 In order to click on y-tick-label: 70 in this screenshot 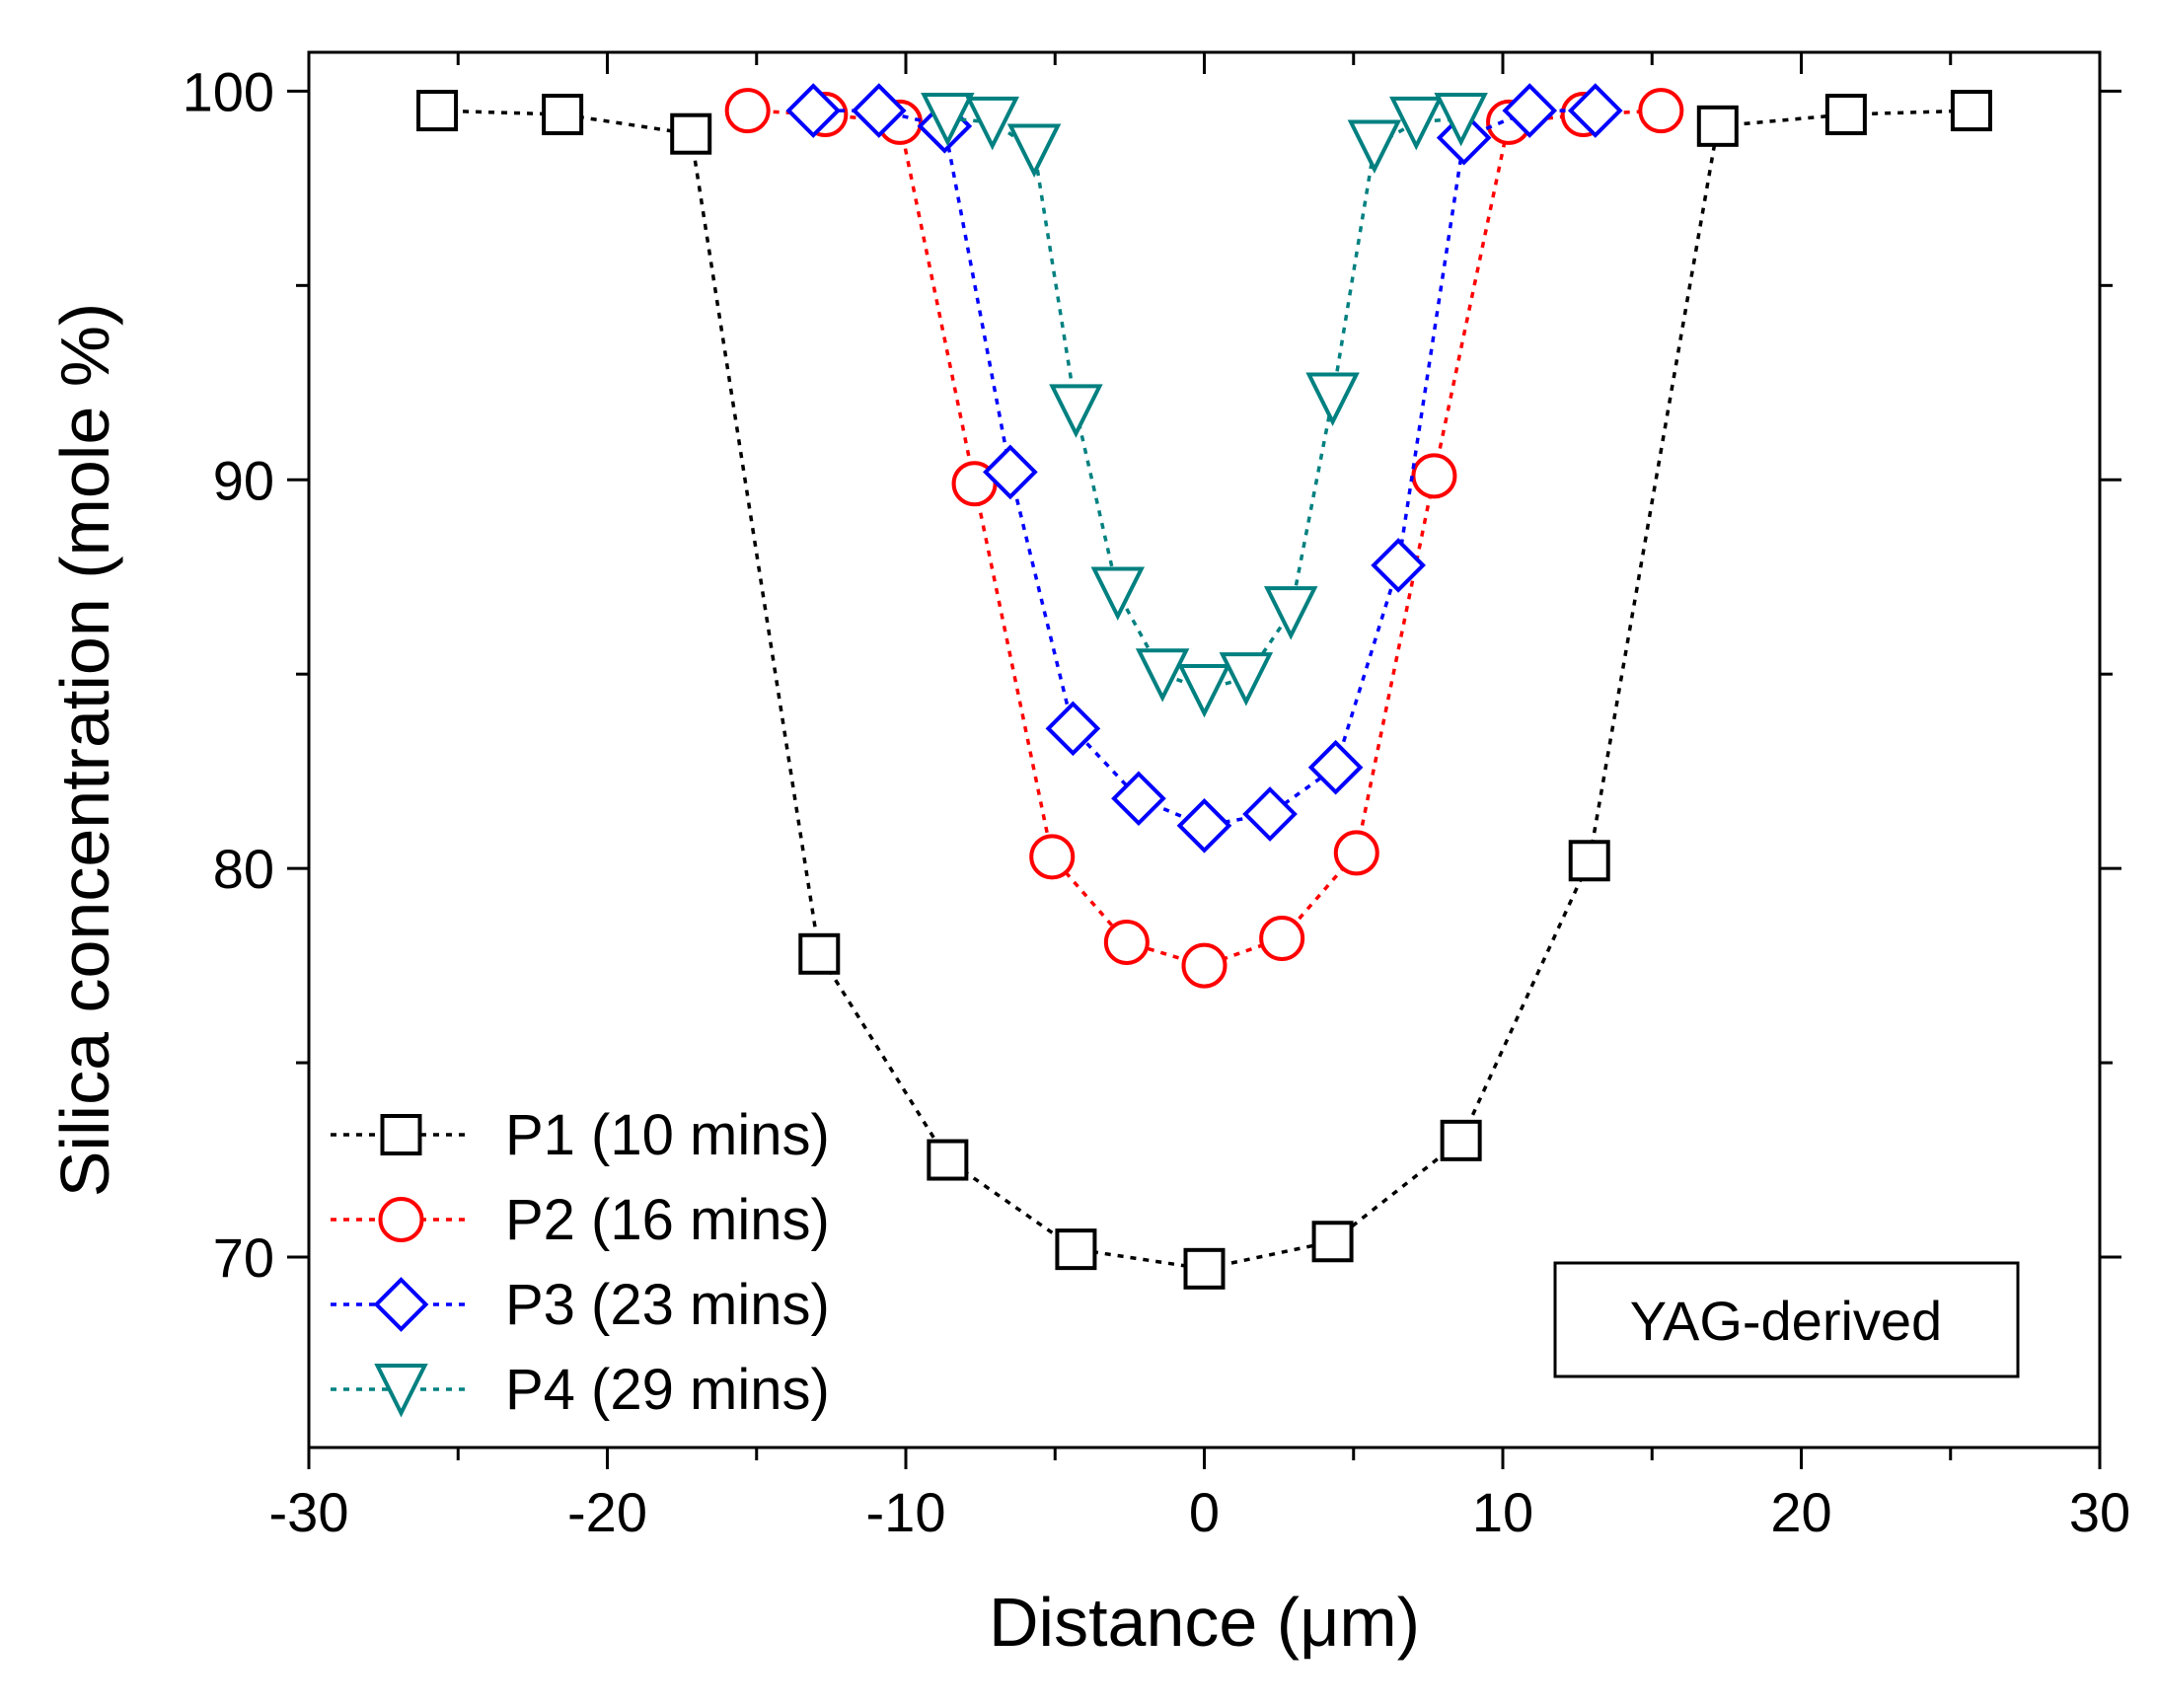, I will do `click(243, 1257)`.